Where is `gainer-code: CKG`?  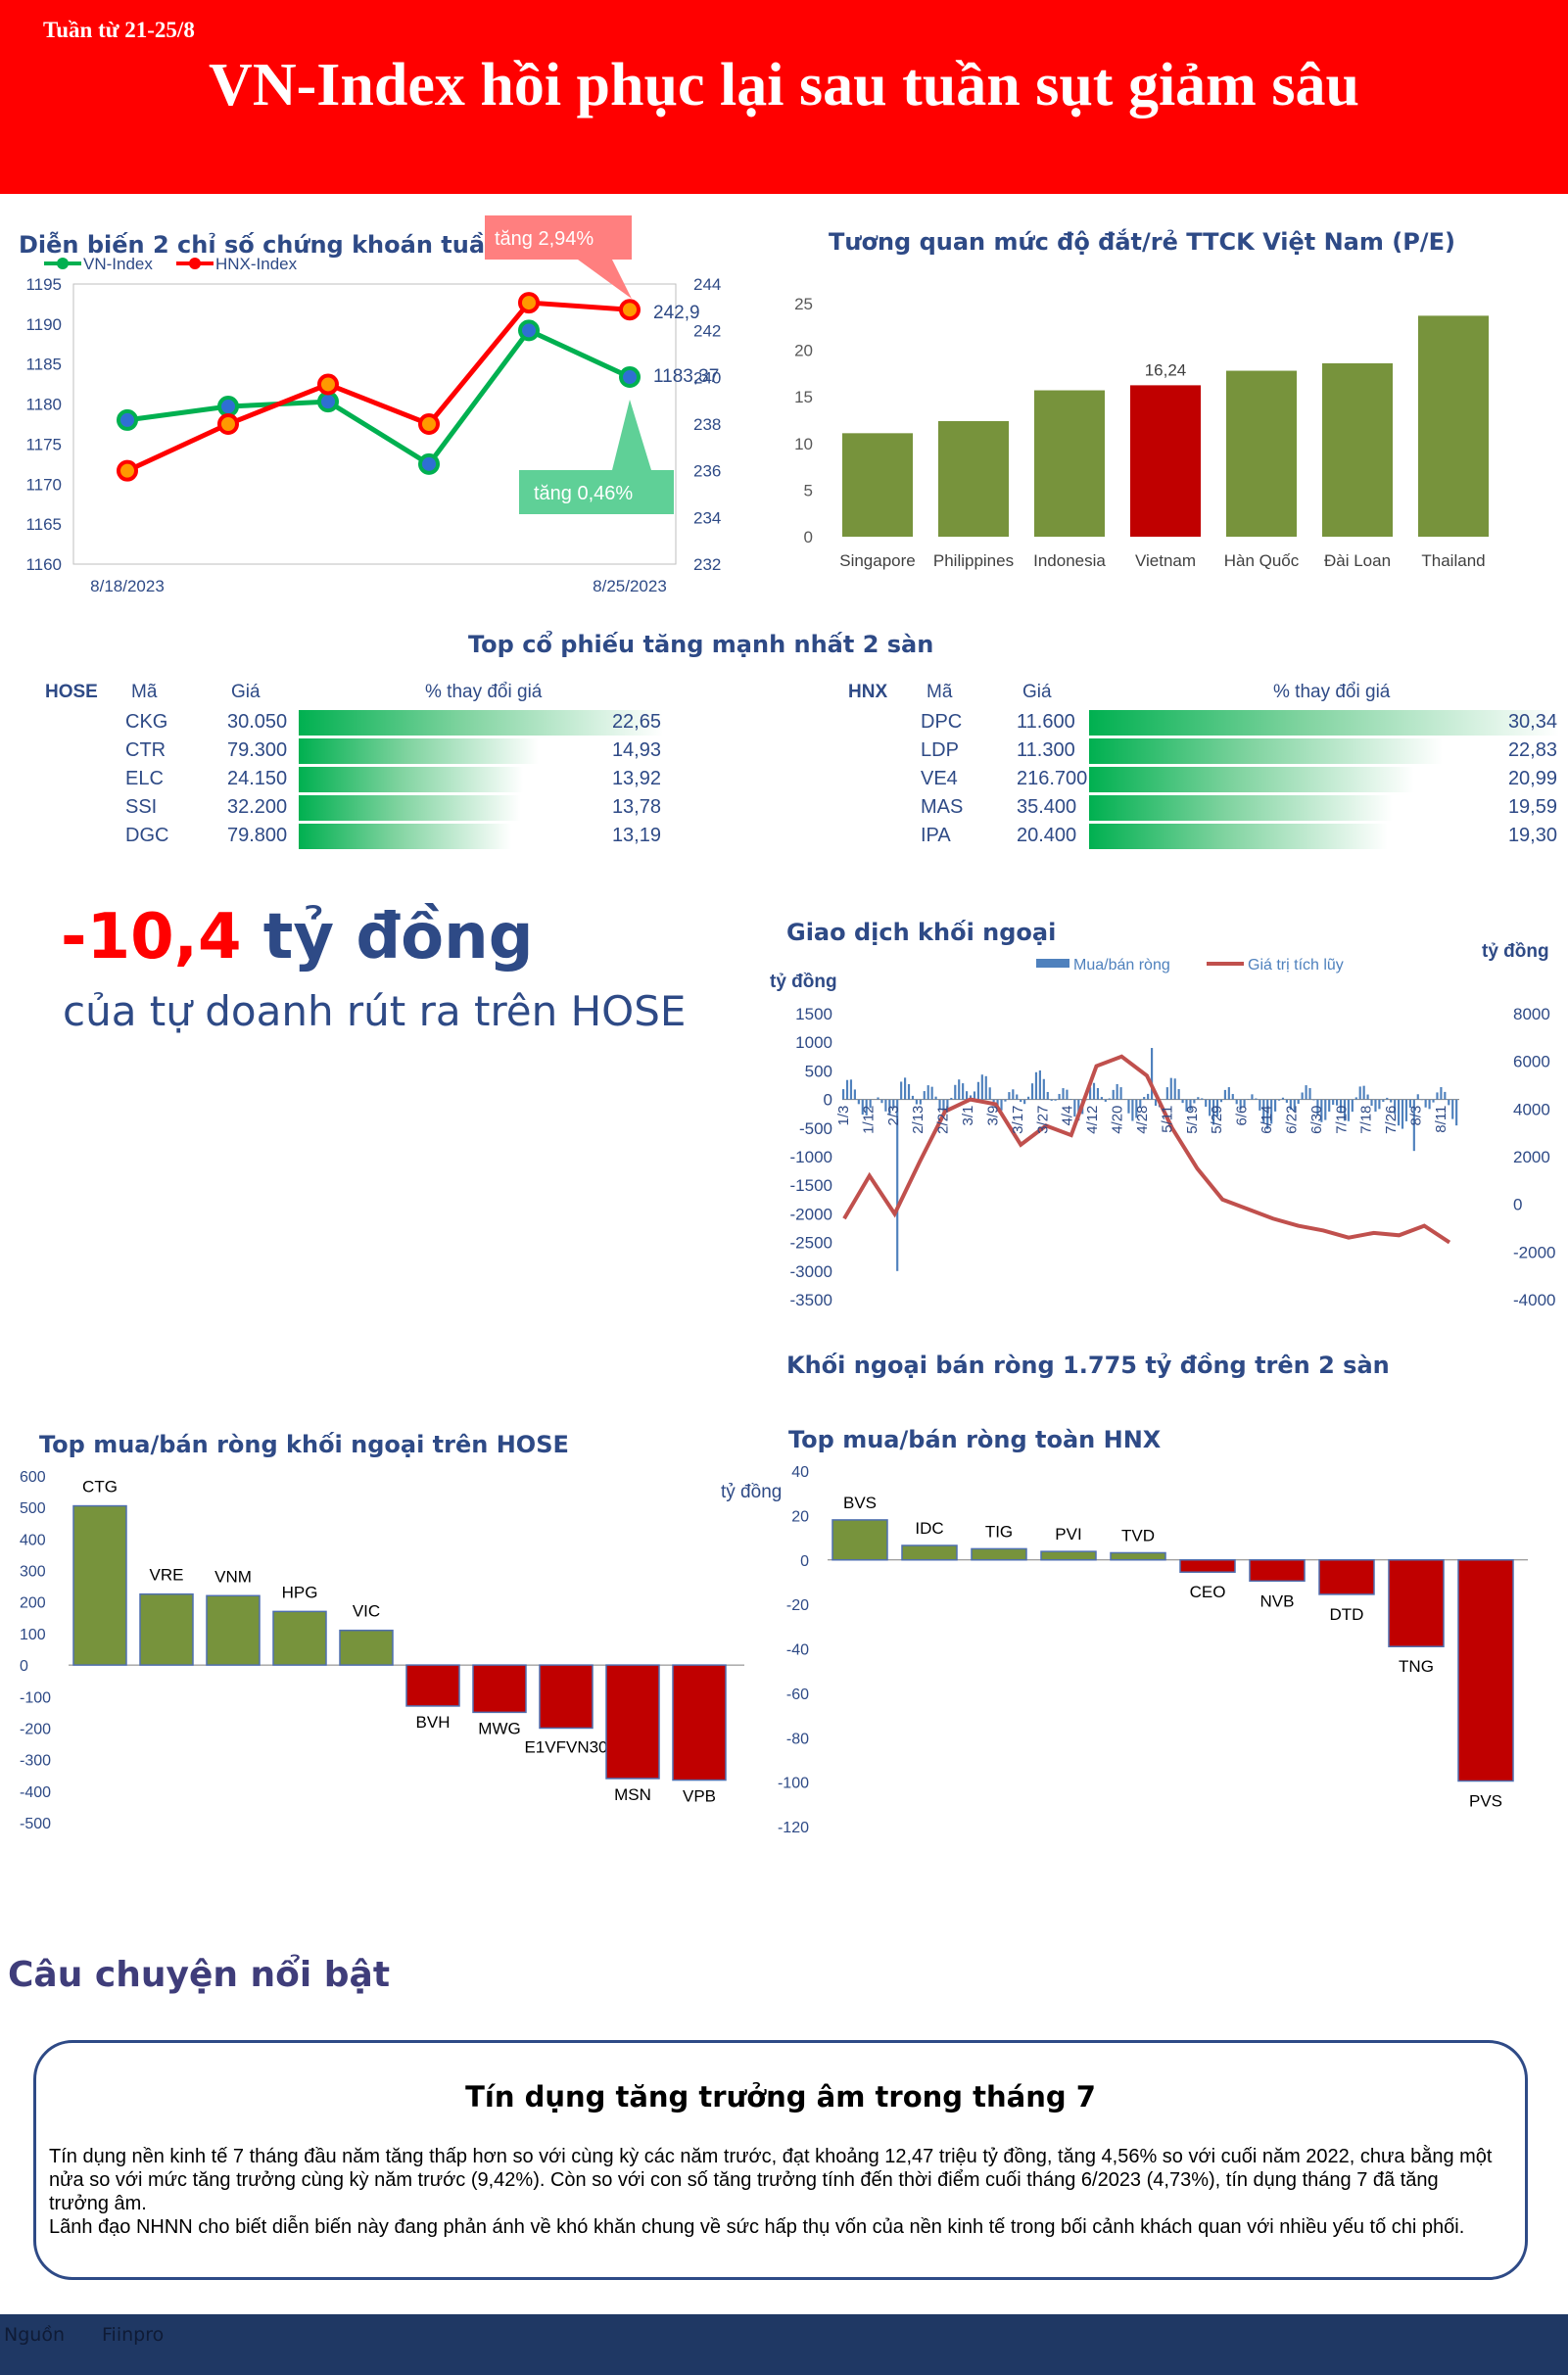
gainer-code: CKG is located at coordinates (147, 722).